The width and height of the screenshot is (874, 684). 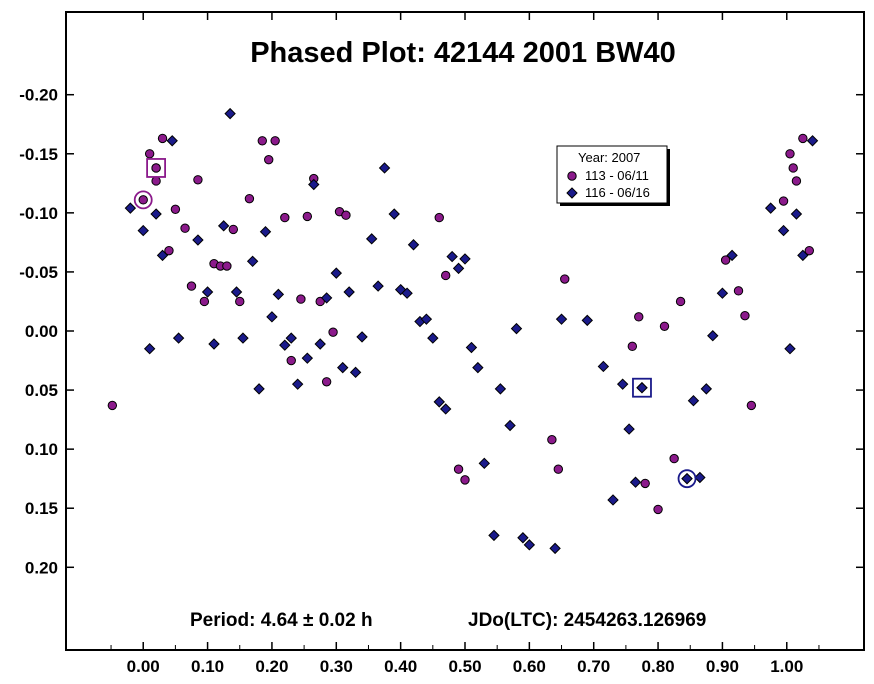 What do you see at coordinates (38, 154) in the screenshot?
I see `y-tick-label: -0.15` at bounding box center [38, 154].